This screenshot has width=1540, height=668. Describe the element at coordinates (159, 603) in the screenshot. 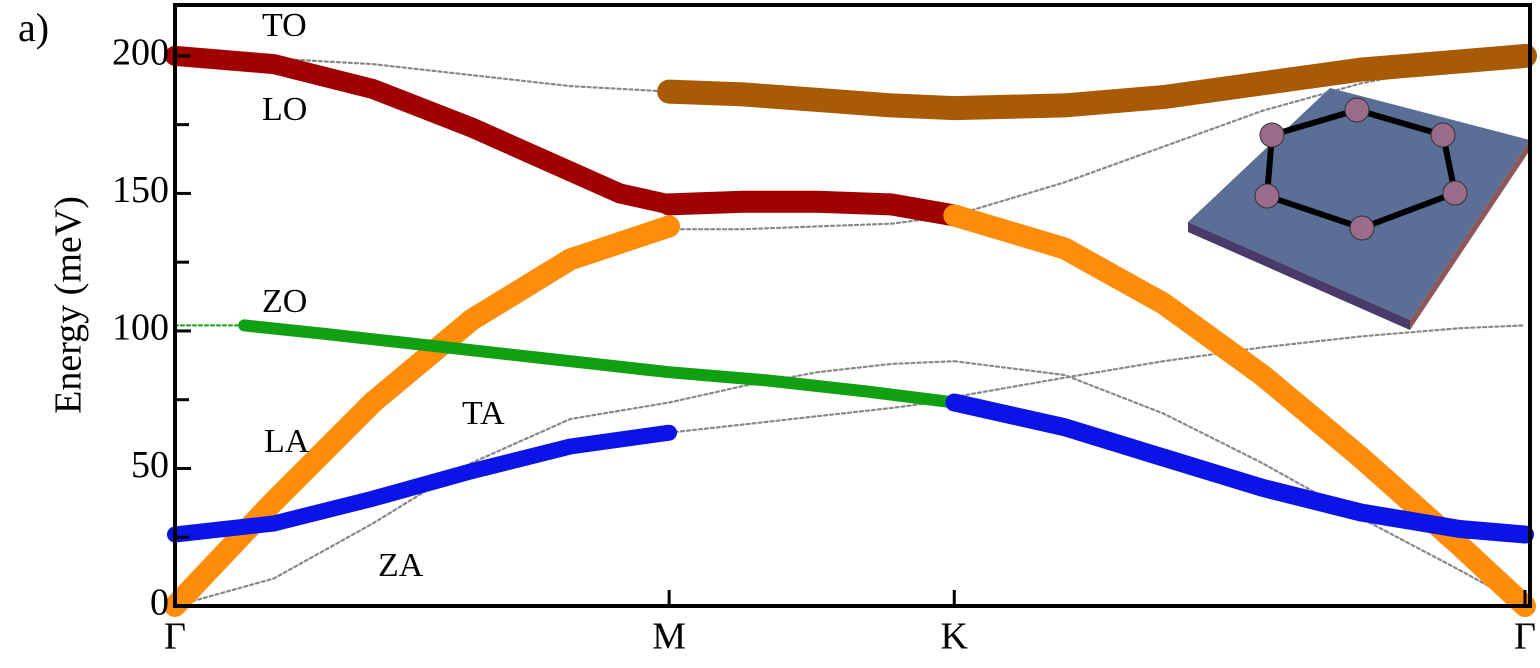

I see `y-tick-label: 0` at that location.